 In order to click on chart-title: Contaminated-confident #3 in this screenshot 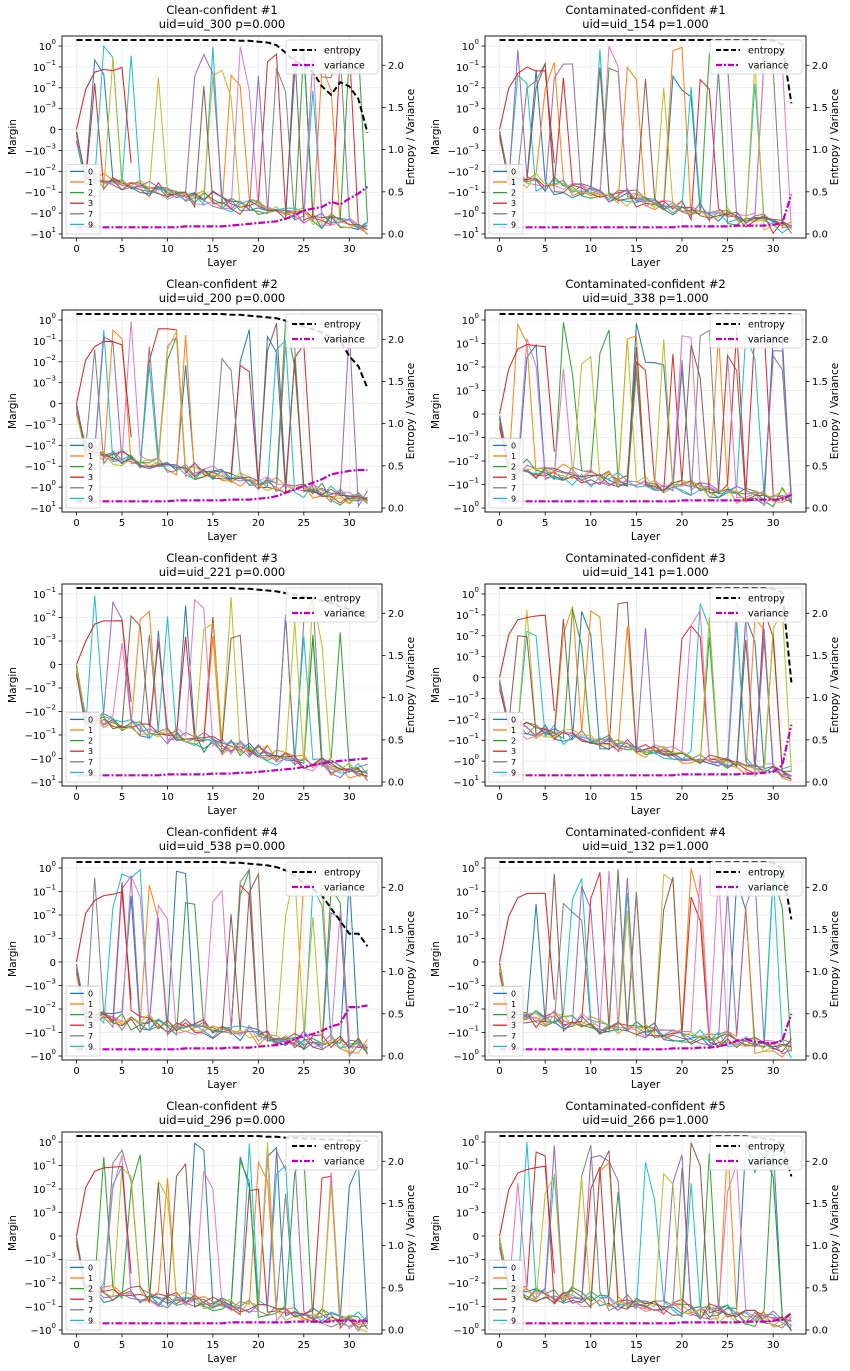, I will do `click(645, 558)`.